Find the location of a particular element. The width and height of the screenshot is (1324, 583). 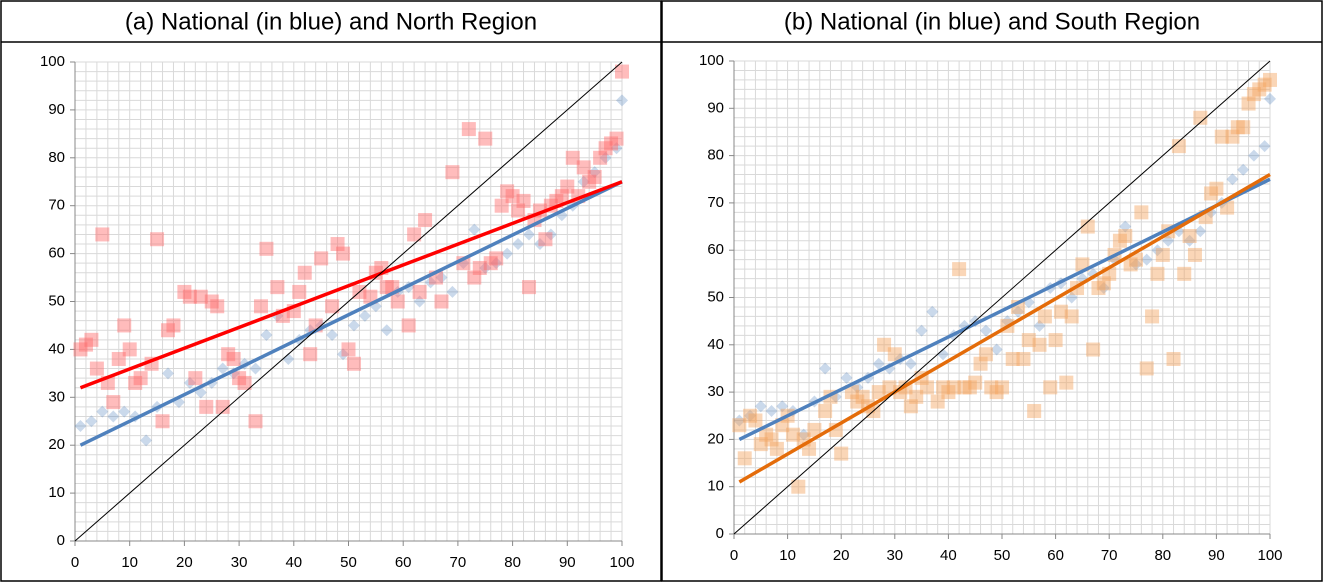

y-tick-label: 50 is located at coordinates (715, 296).